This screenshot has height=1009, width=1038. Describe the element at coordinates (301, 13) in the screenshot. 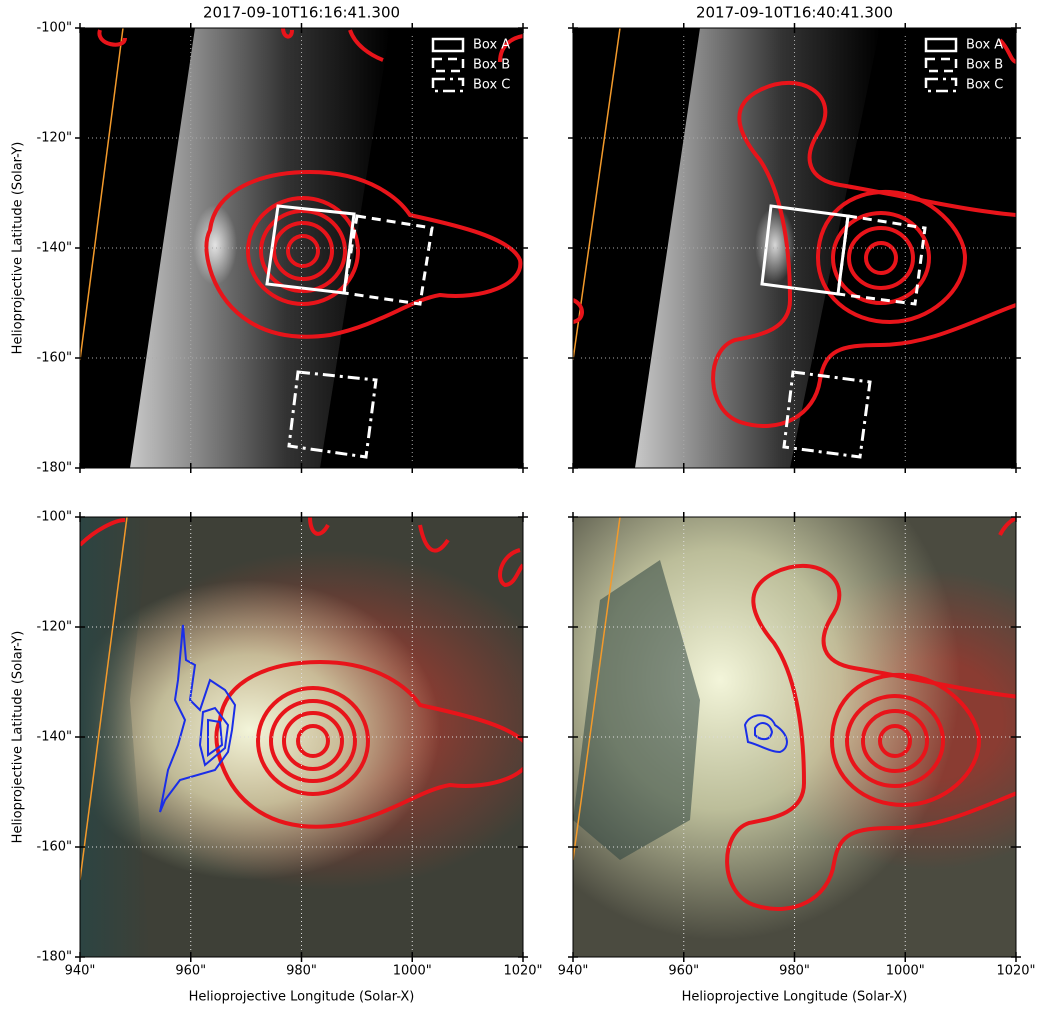

I see `panel-title: 2017-09-10T16:16:41.300` at that location.